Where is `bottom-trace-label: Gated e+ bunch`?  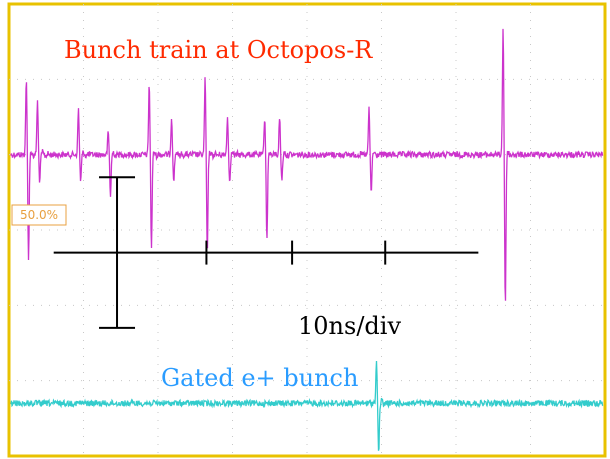
bottom-trace-label: Gated e+ bunch is located at coordinates (259, 378).